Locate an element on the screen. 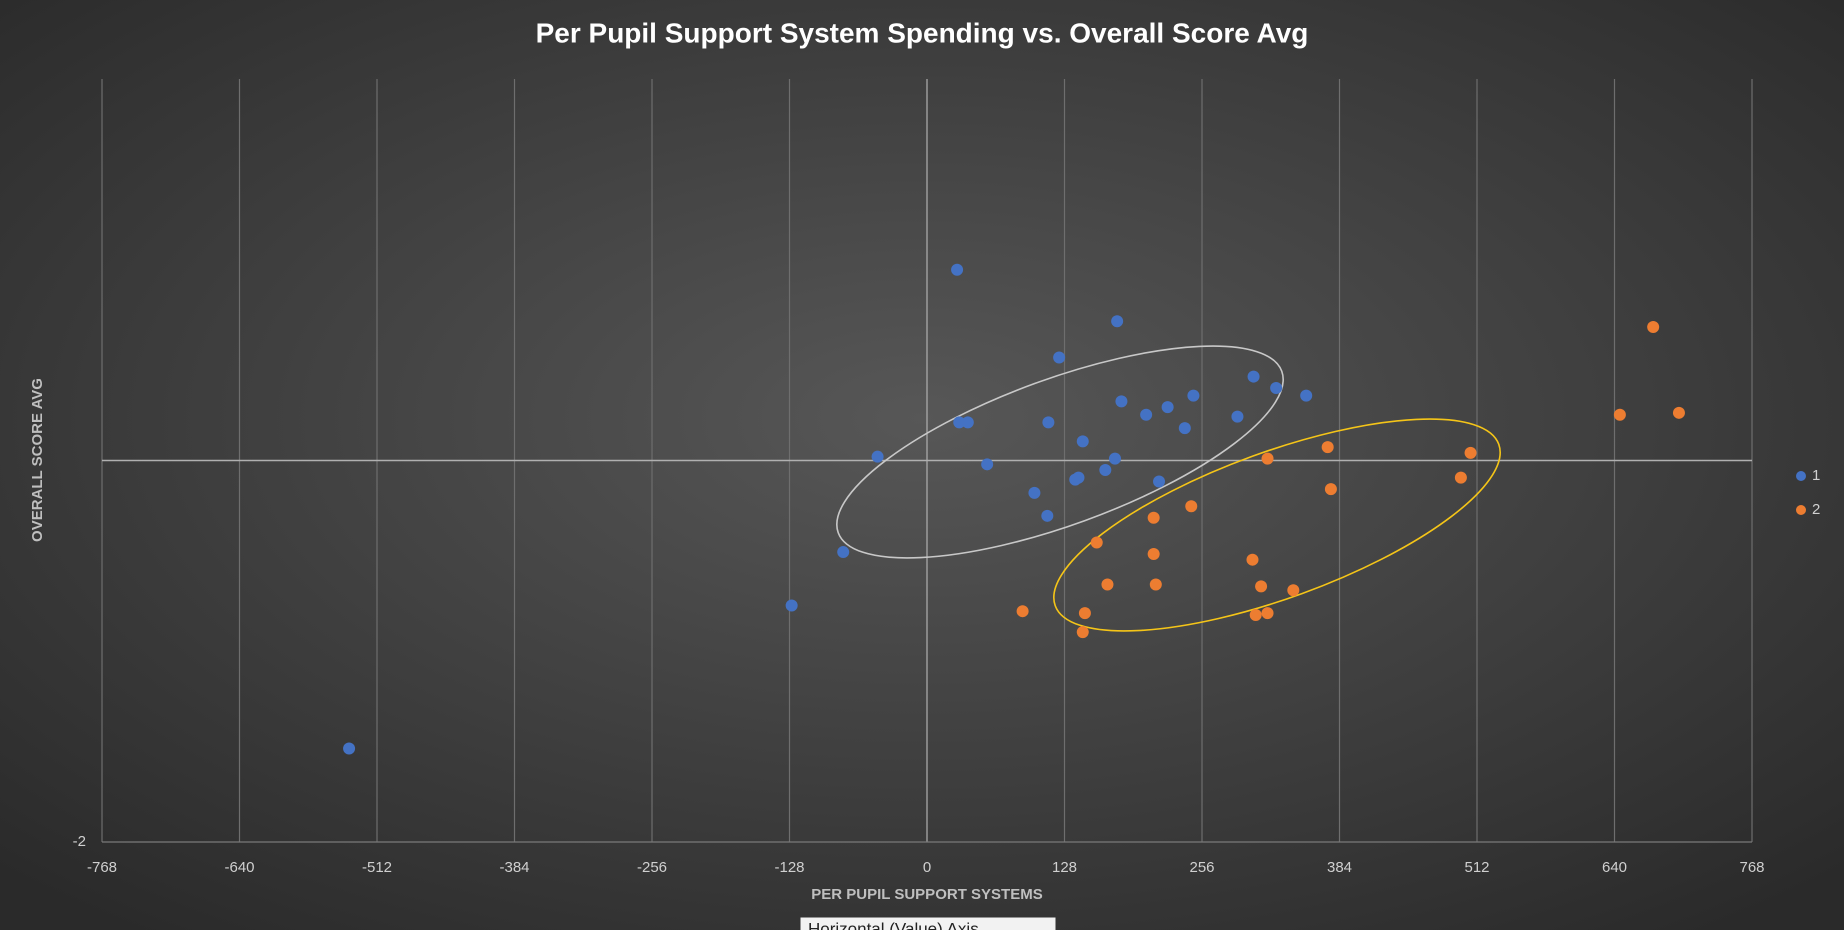 This screenshot has height=930, width=1844. x-axis-label: PER PUPIL SUPPORT SYSTEMS is located at coordinates (926, 894).